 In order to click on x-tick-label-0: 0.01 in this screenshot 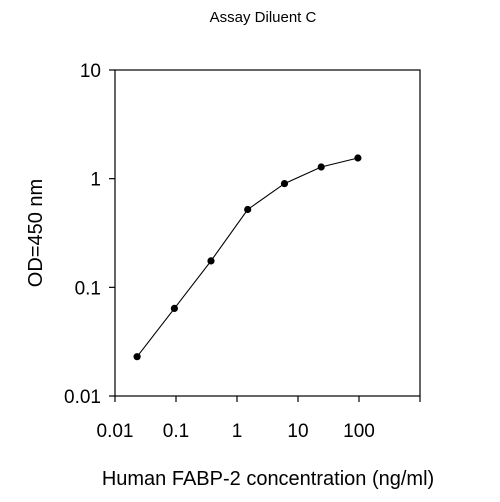, I will do `click(115, 431)`.